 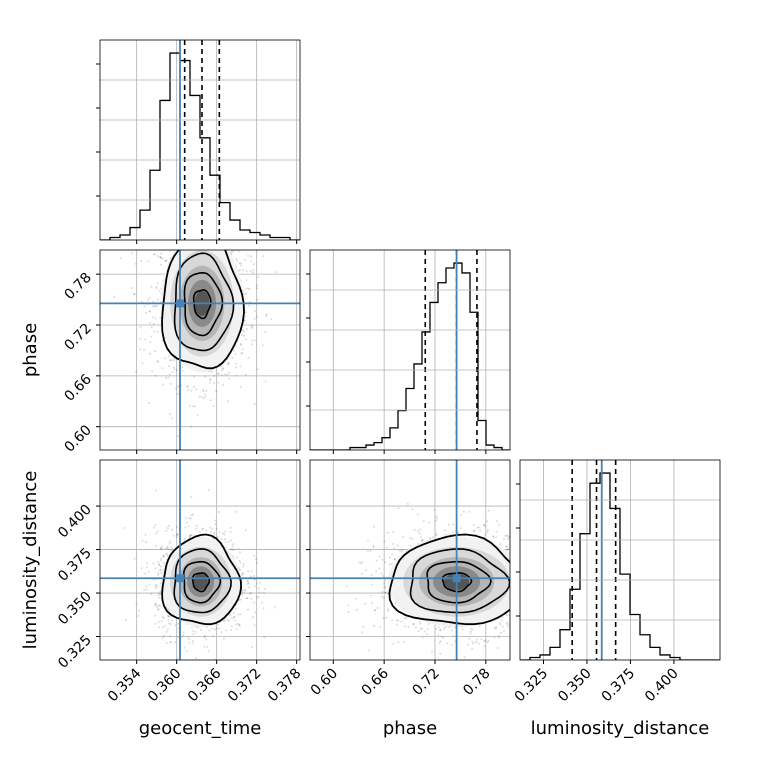 What do you see at coordinates (180, 303) in the screenshot?
I see `truth-marker` at bounding box center [180, 303].